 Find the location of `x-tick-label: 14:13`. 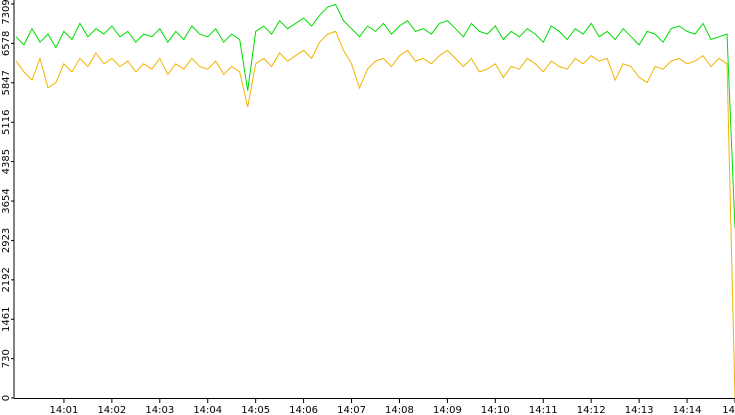

x-tick-label: 14:13 is located at coordinates (639, 410).